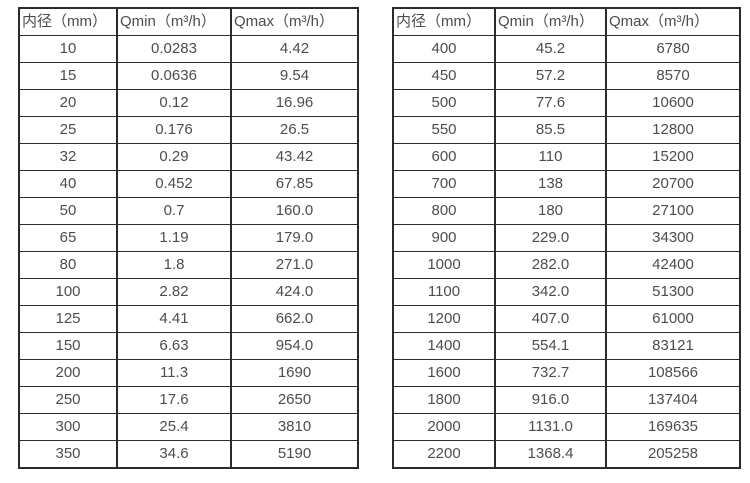 Image resolution: width=750 pixels, height=483 pixels. What do you see at coordinates (444, 76) in the screenshot?
I see `table-cell: 450` at bounding box center [444, 76].